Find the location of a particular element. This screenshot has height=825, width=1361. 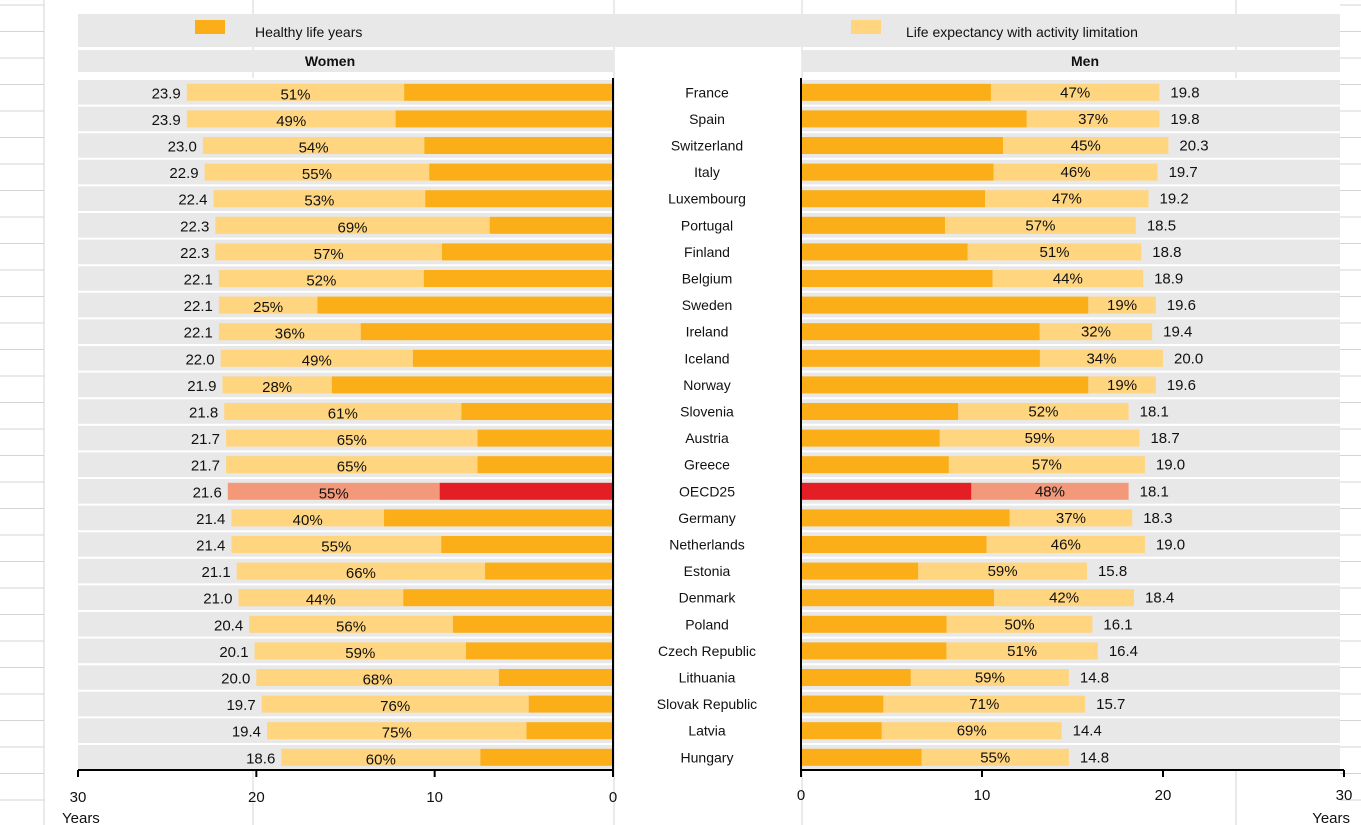

data-label-men-total: 19.6 is located at coordinates (1181, 305).